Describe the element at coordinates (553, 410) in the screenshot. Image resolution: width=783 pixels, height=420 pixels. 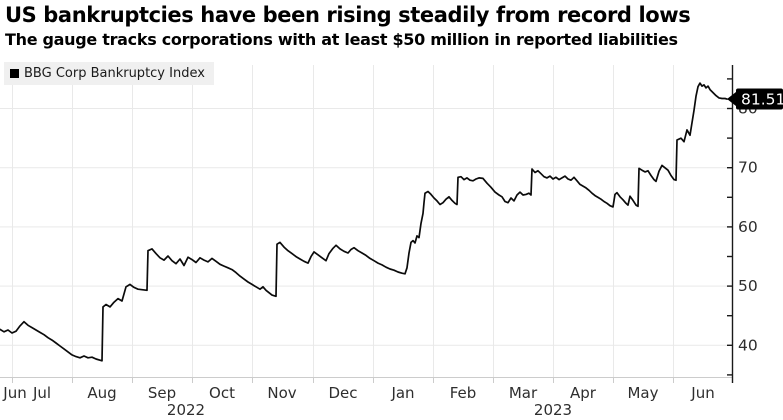
I see `x-year-label: 2023` at that location.